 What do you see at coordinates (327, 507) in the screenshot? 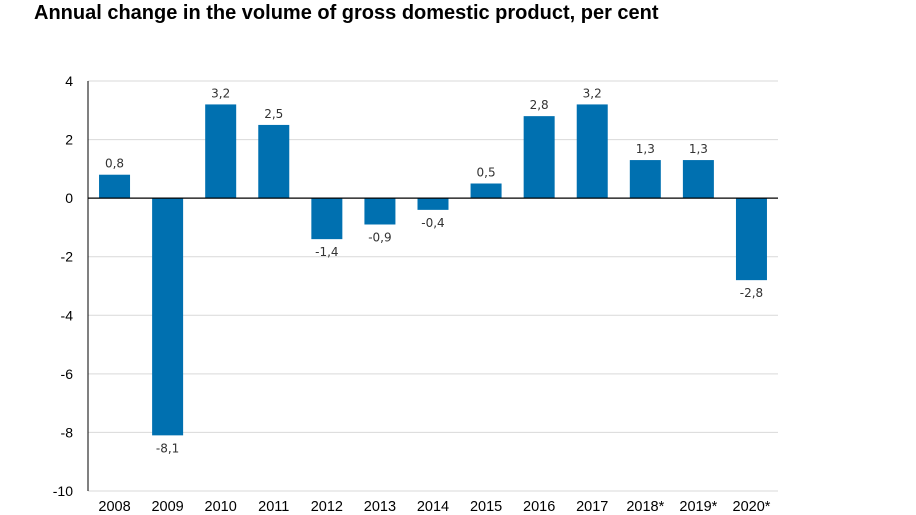
I see `x-tick-label: 2012` at bounding box center [327, 507].